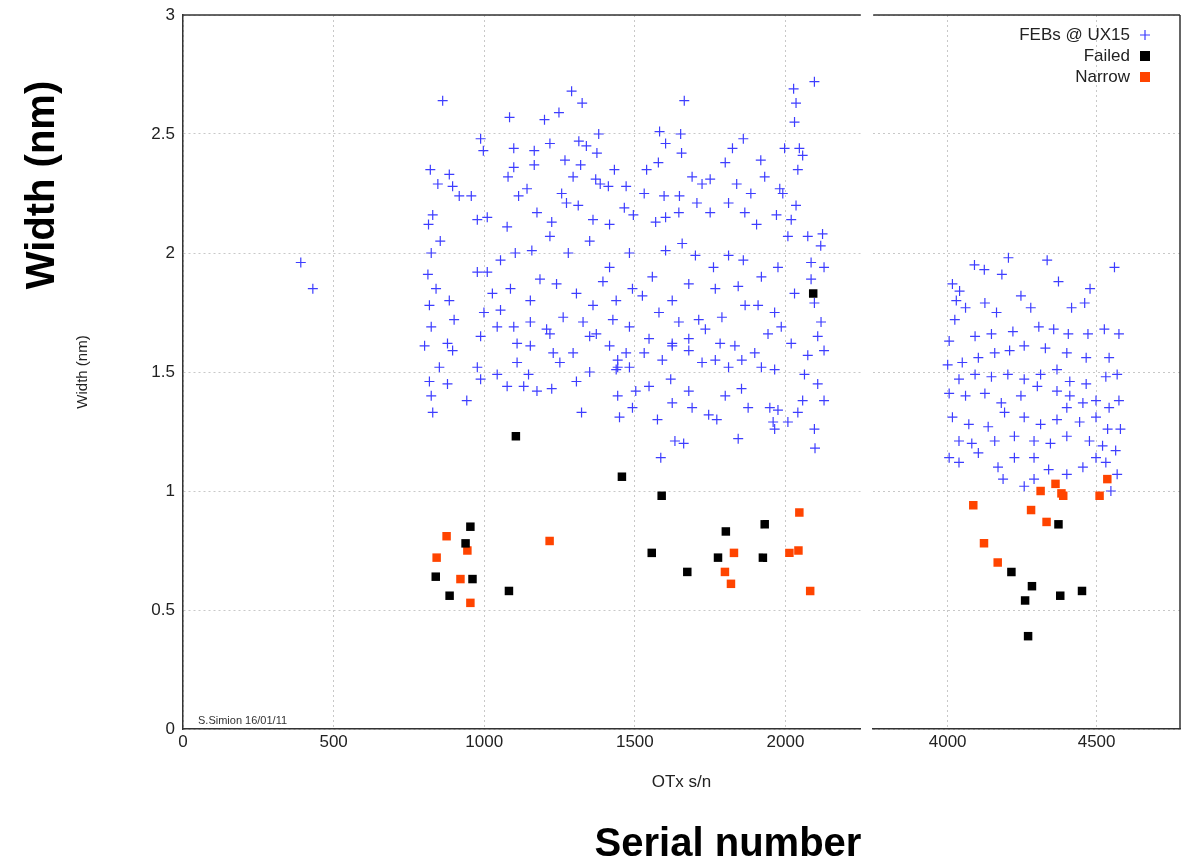  Describe the element at coordinates (728, 842) in the screenshot. I see `text: Serial number` at that location.